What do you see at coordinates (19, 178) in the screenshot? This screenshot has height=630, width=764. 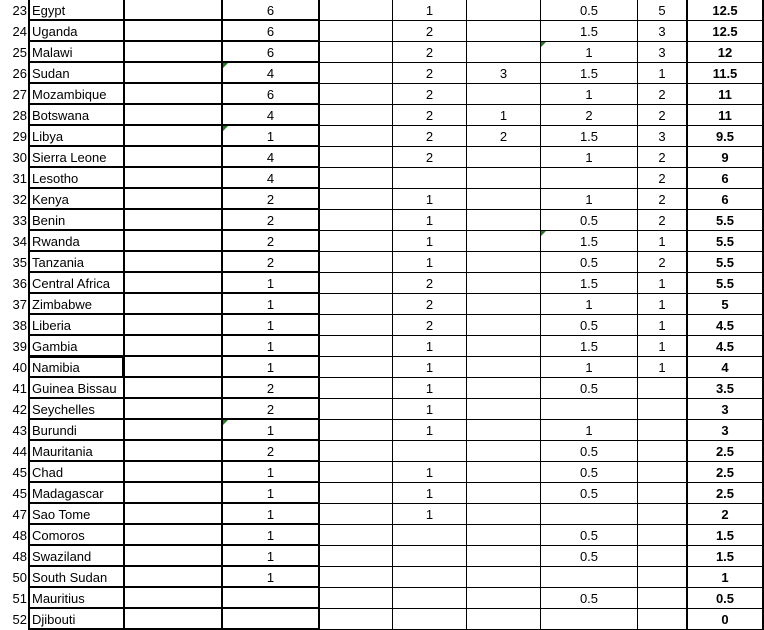 I see `cell-rank: 31` at bounding box center [19, 178].